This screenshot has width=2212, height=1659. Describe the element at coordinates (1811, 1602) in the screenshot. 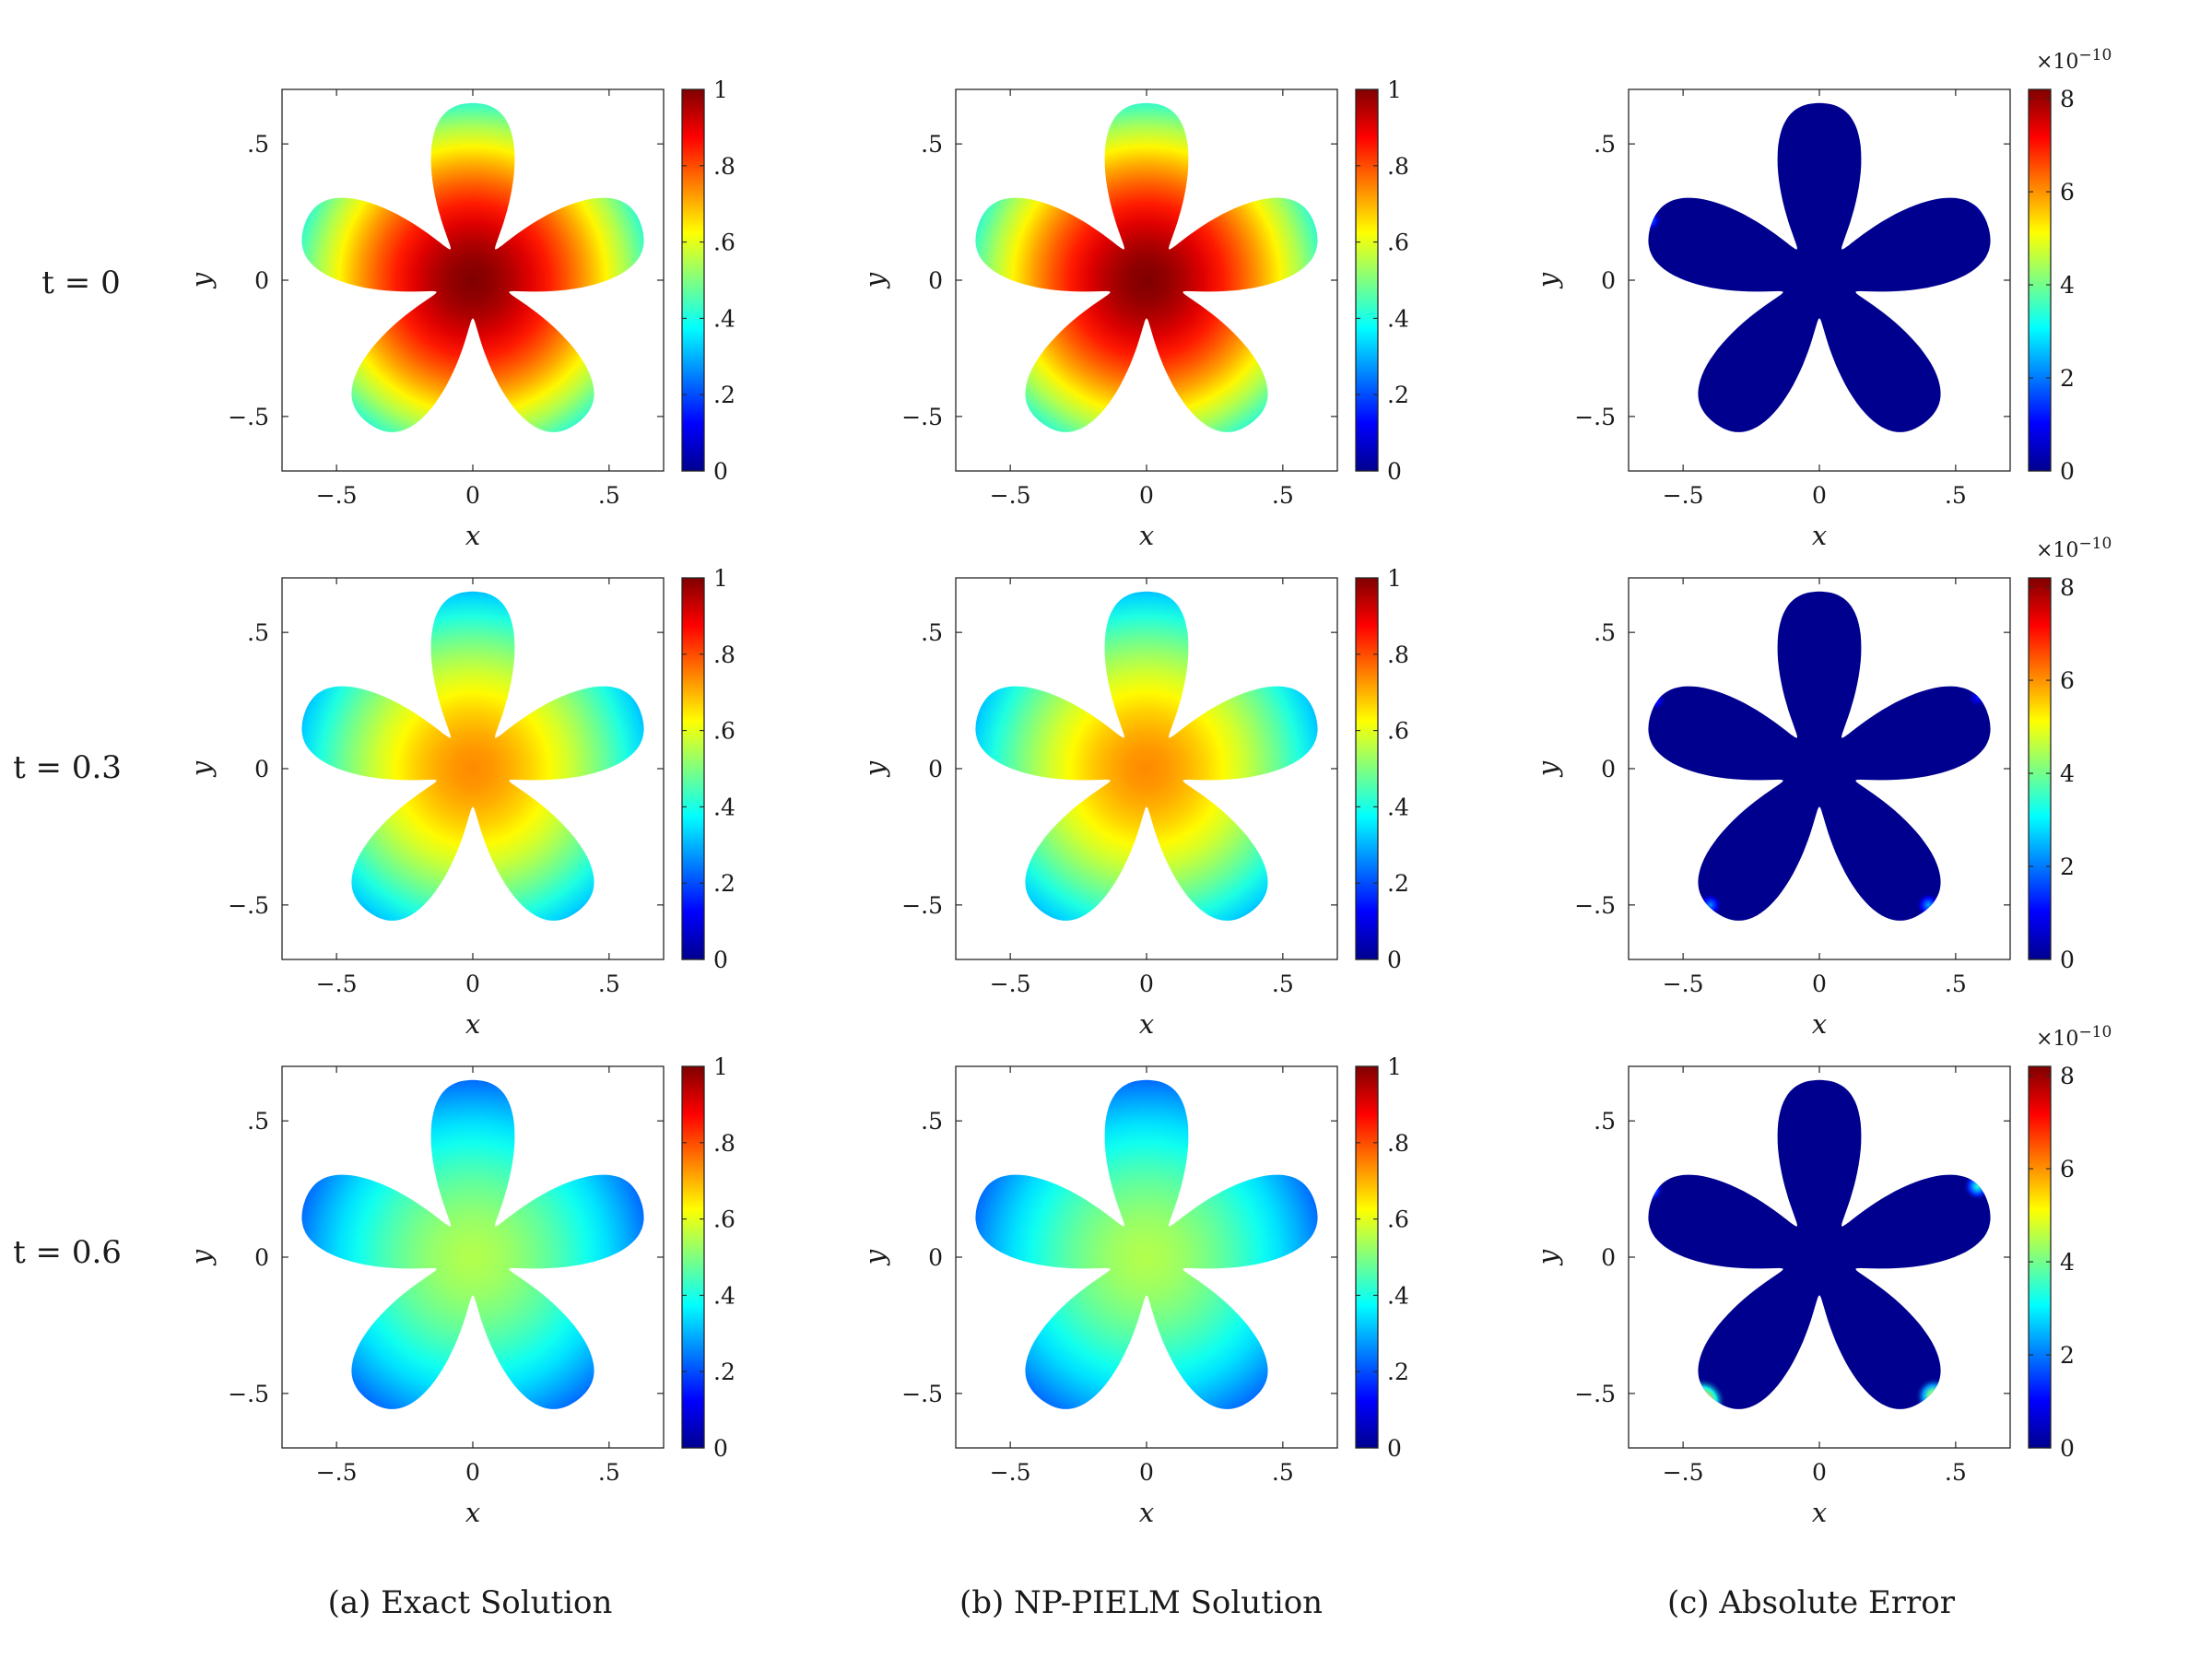

I see `caption-absolute-error: (c) Absolute Error` at that location.